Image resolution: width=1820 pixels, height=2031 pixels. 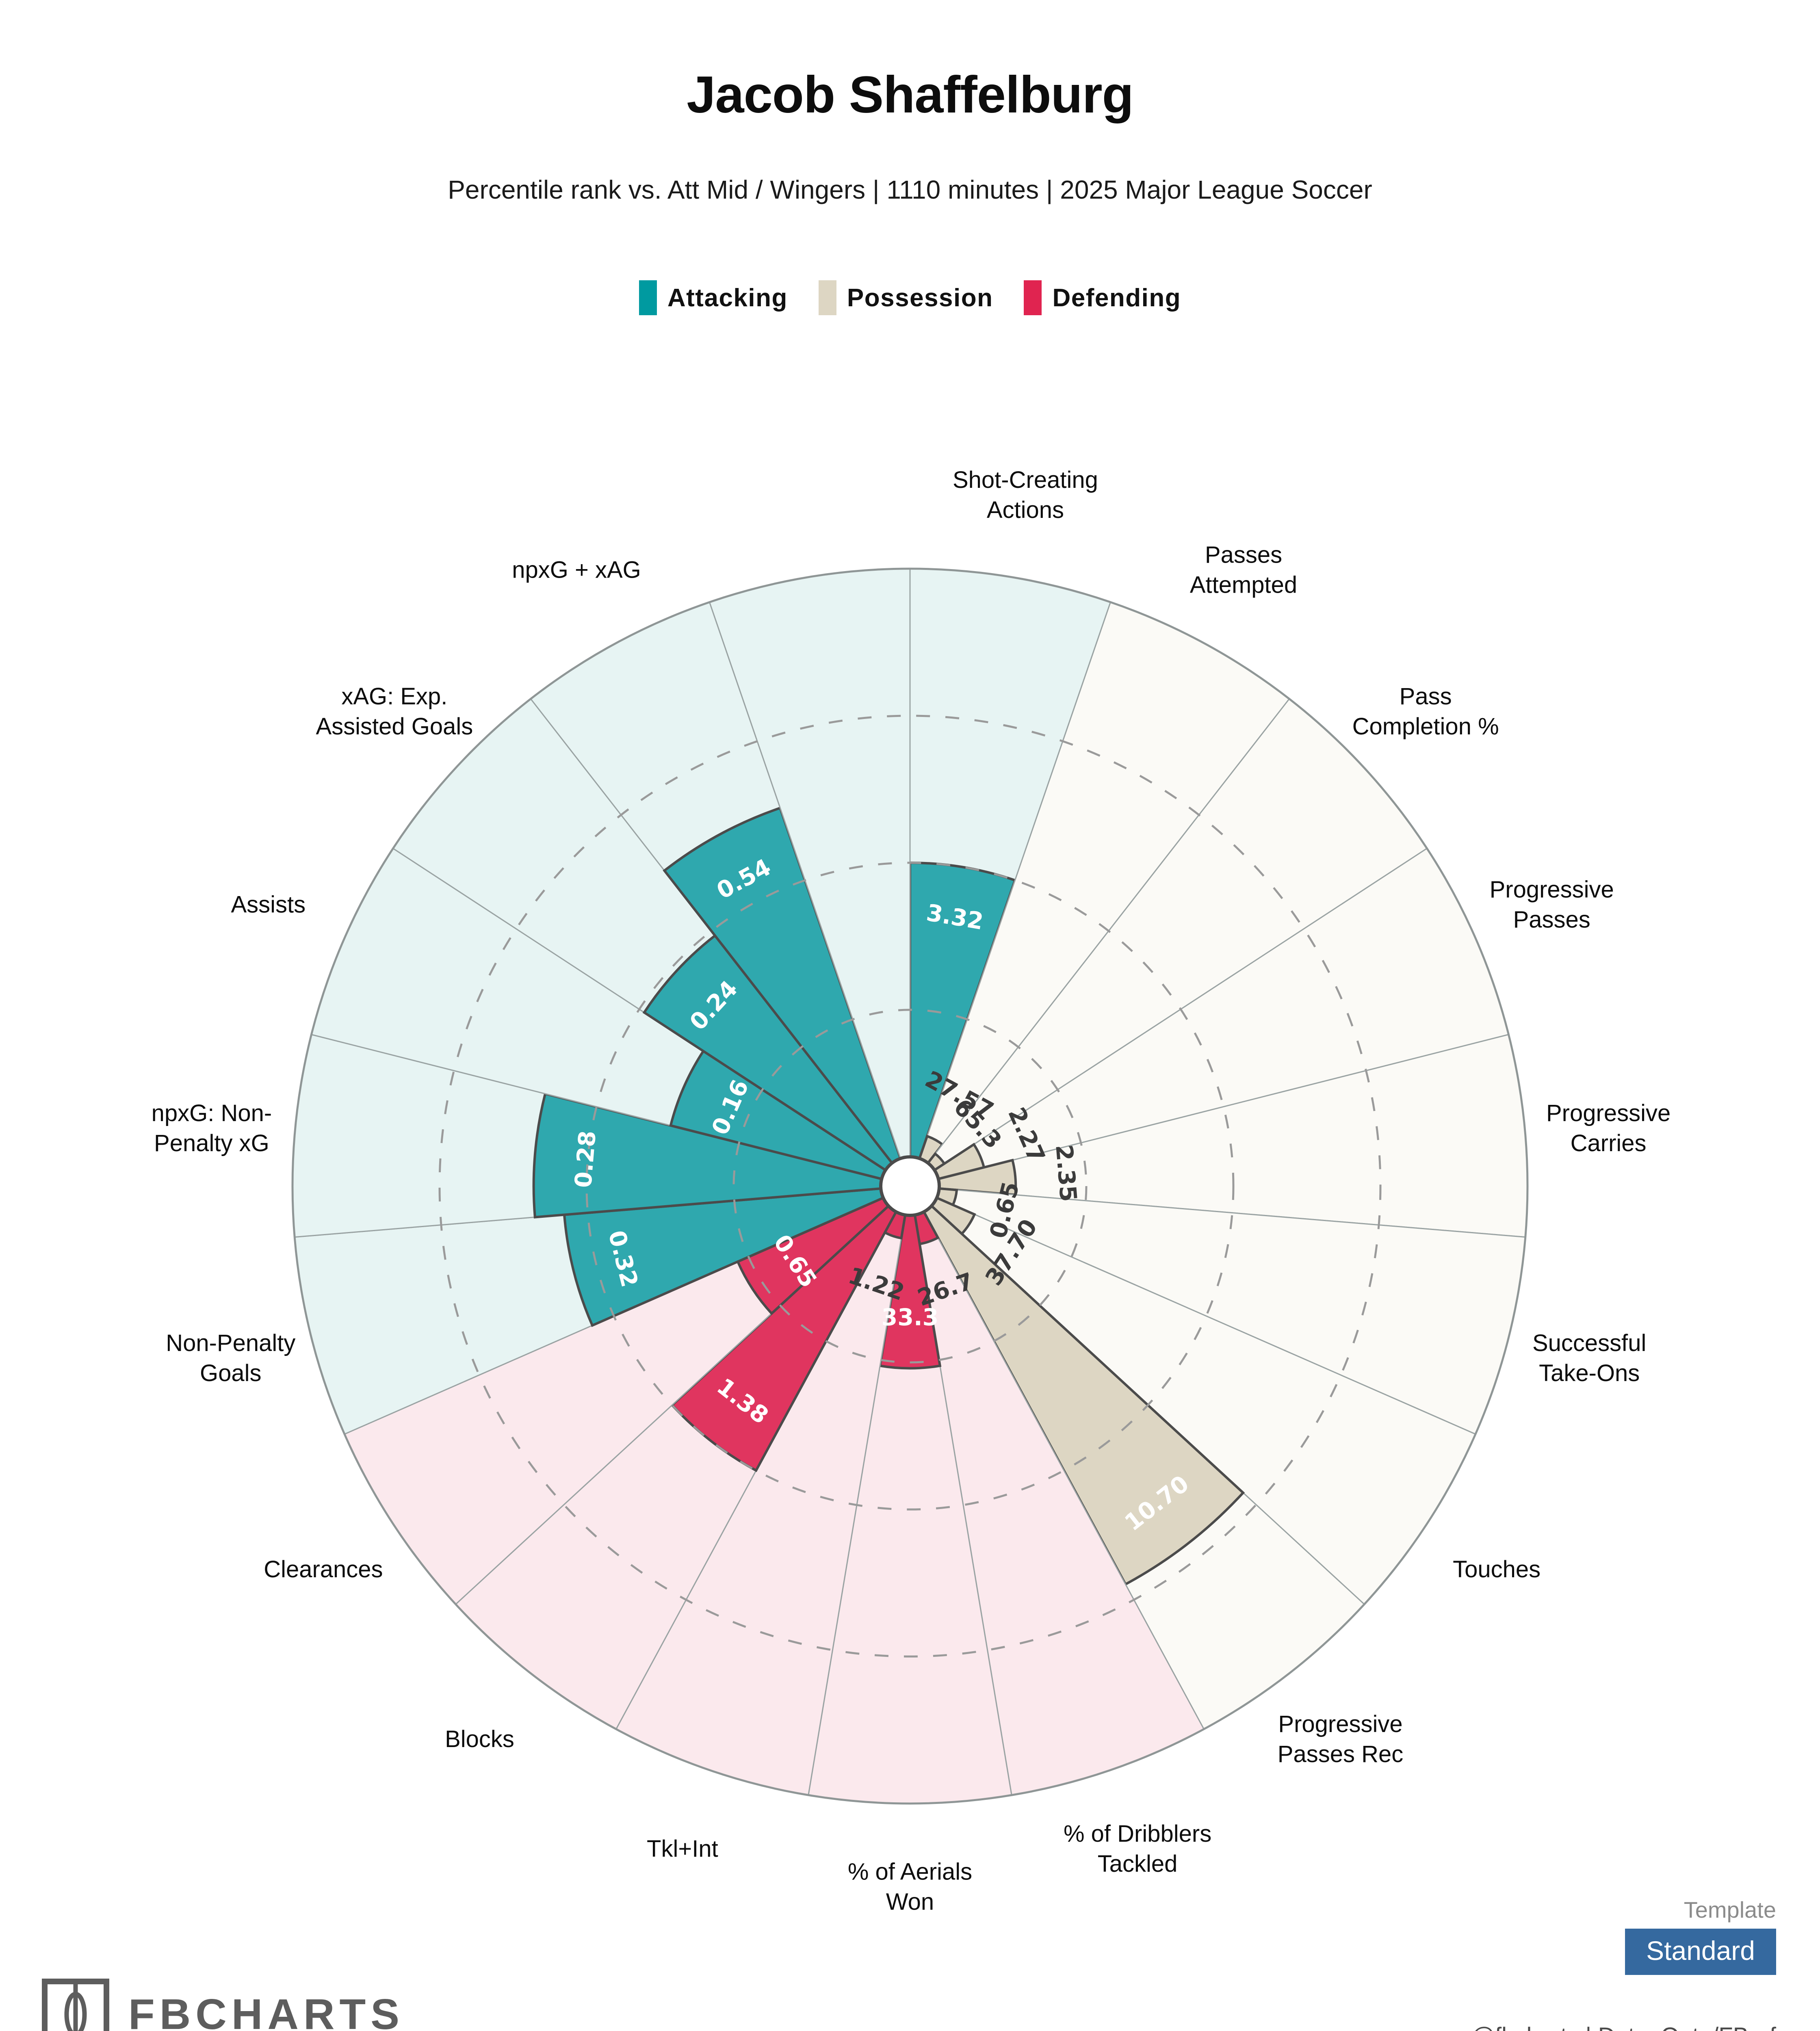 What do you see at coordinates (827, 297) in the screenshot?
I see `legend-swatch-possession` at bounding box center [827, 297].